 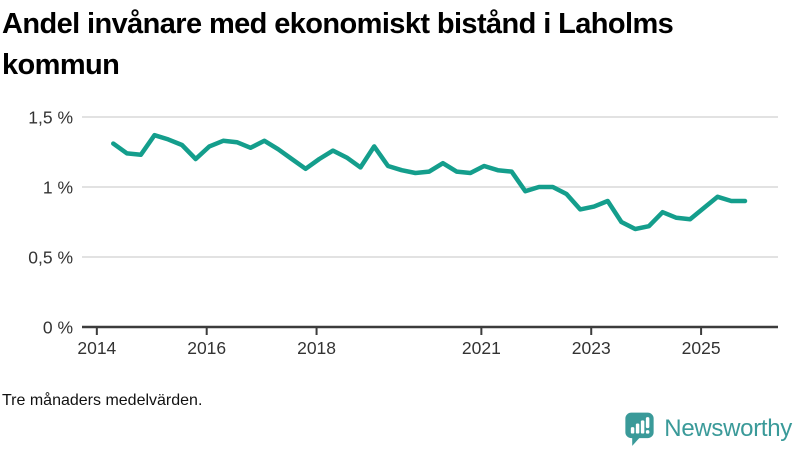 I want to click on y-tick-label: 0 %, so click(x=58, y=328).